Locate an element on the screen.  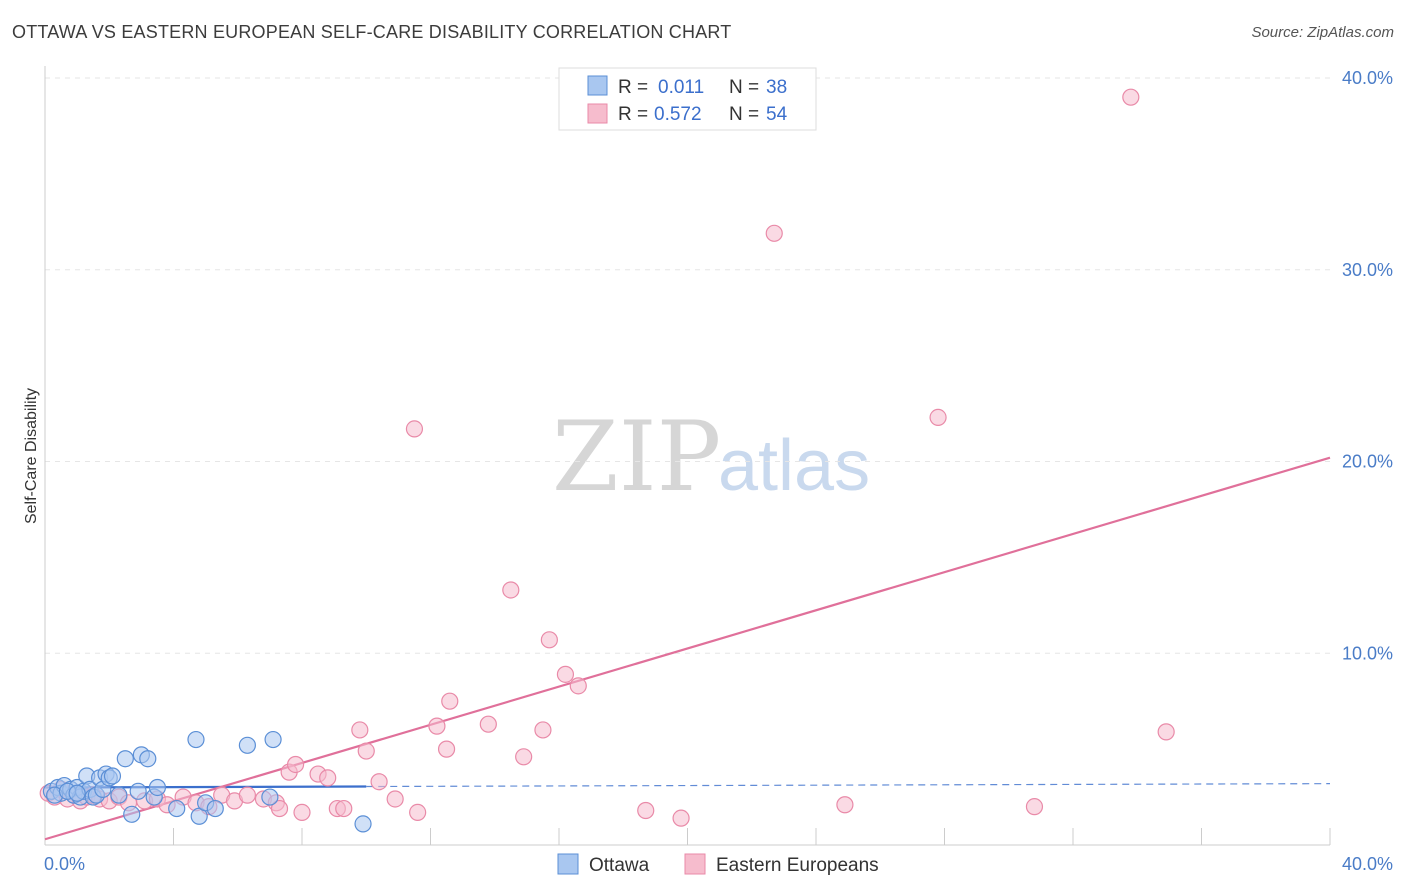
watermark-atlas: atlas is located at coordinates (794, 466).